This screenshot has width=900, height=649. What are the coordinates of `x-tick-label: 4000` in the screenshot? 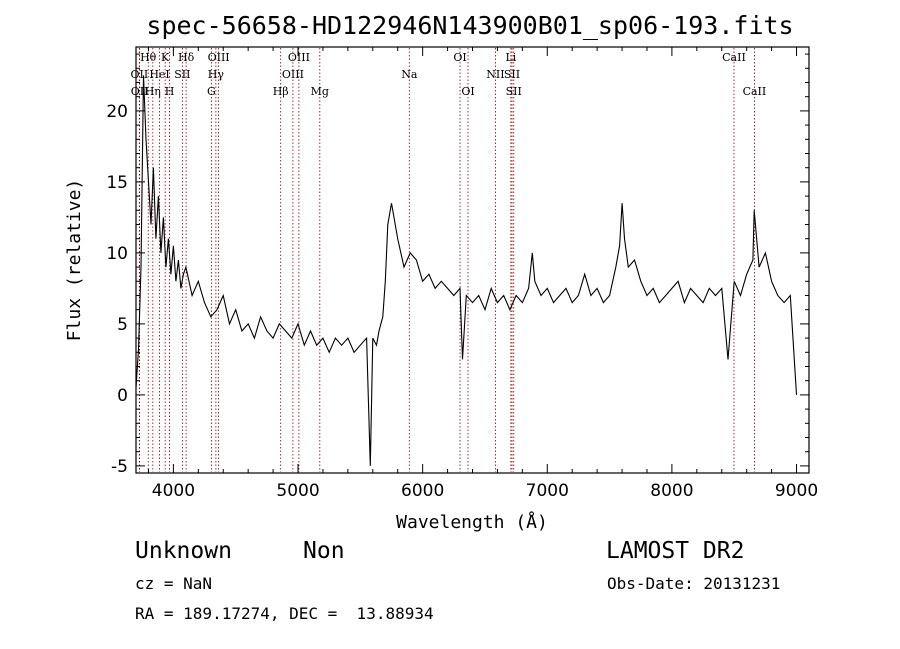 It's located at (173, 491).